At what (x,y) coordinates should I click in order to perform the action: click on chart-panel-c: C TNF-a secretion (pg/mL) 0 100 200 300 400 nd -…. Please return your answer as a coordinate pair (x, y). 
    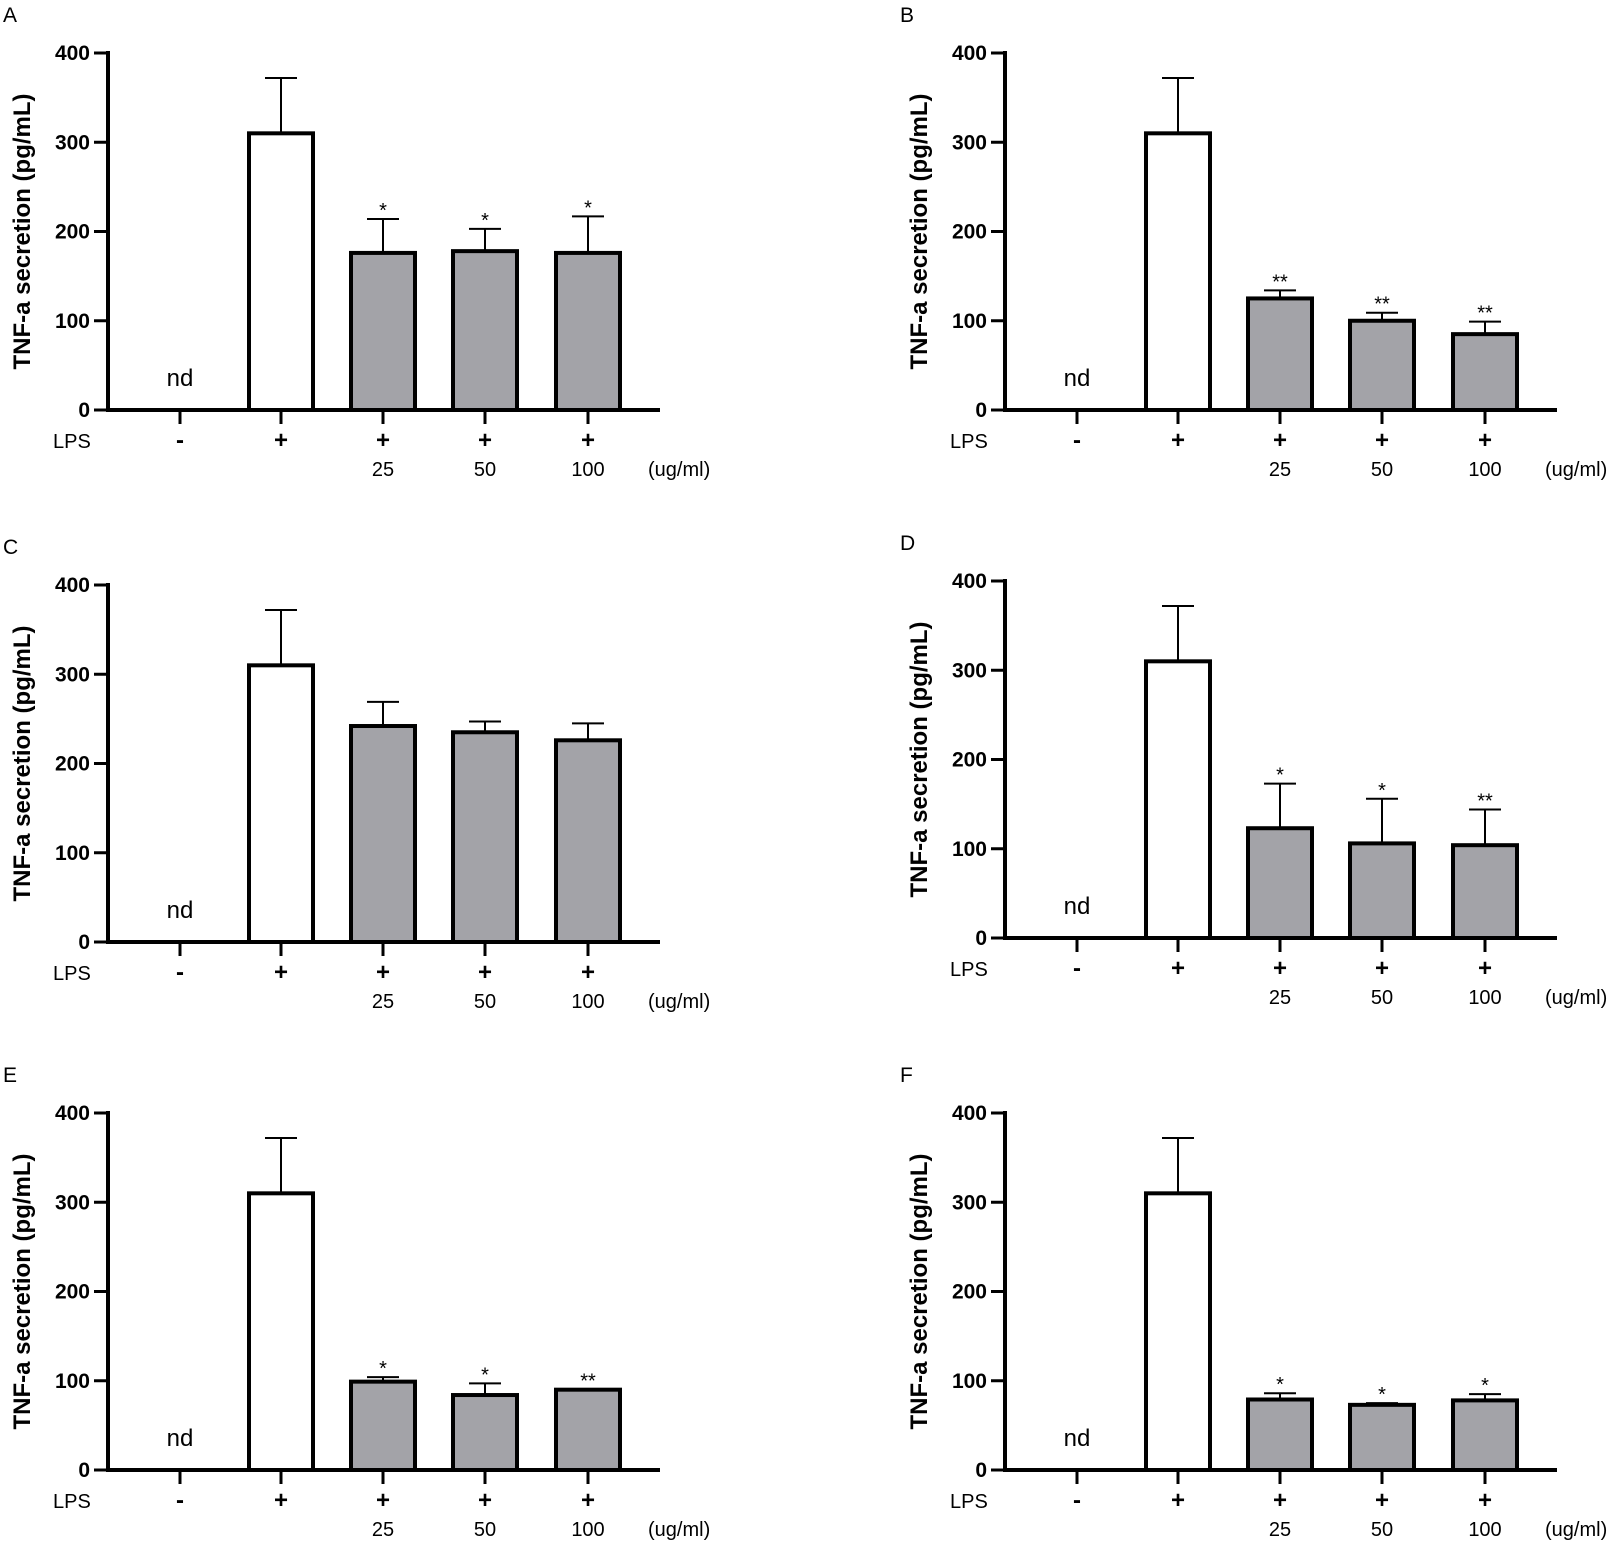
    Looking at the image, I should click on (356, 774).